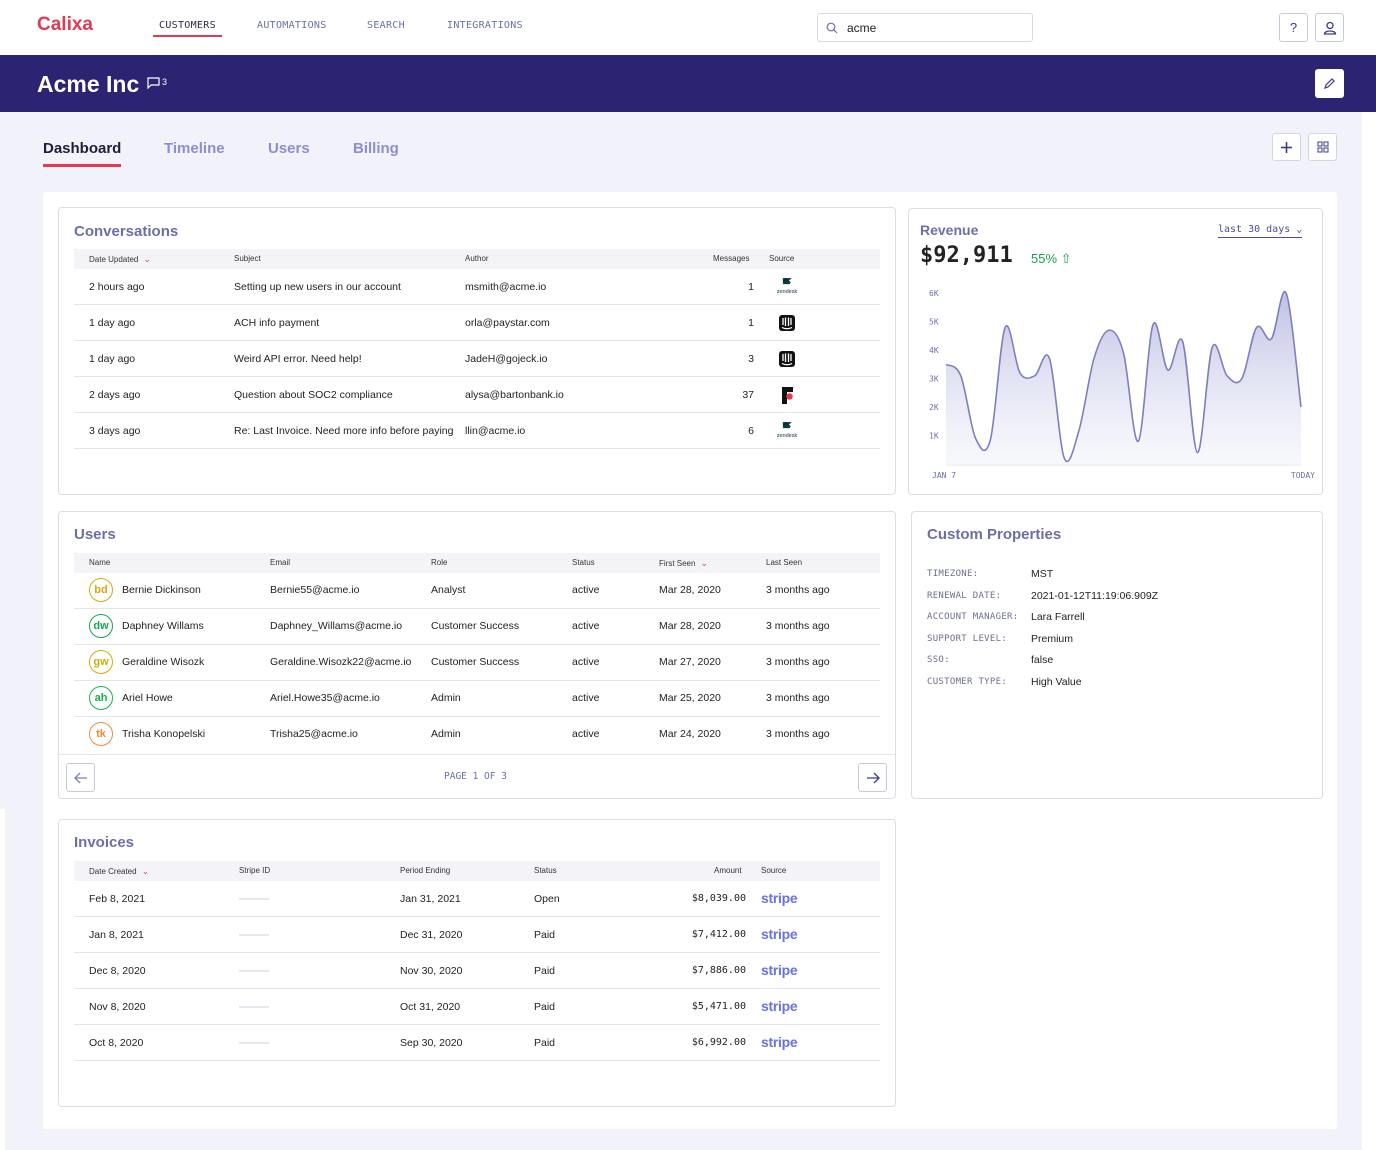 The image size is (1376, 1150). I want to click on search-box, so click(925, 27).